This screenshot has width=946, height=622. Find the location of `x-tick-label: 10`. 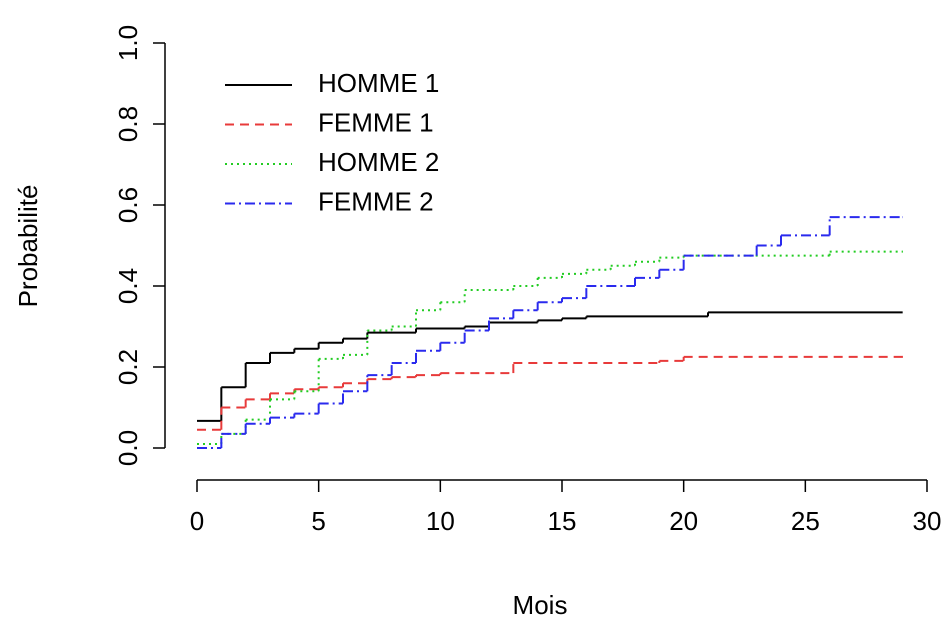

x-tick-label: 10 is located at coordinates (440, 521).